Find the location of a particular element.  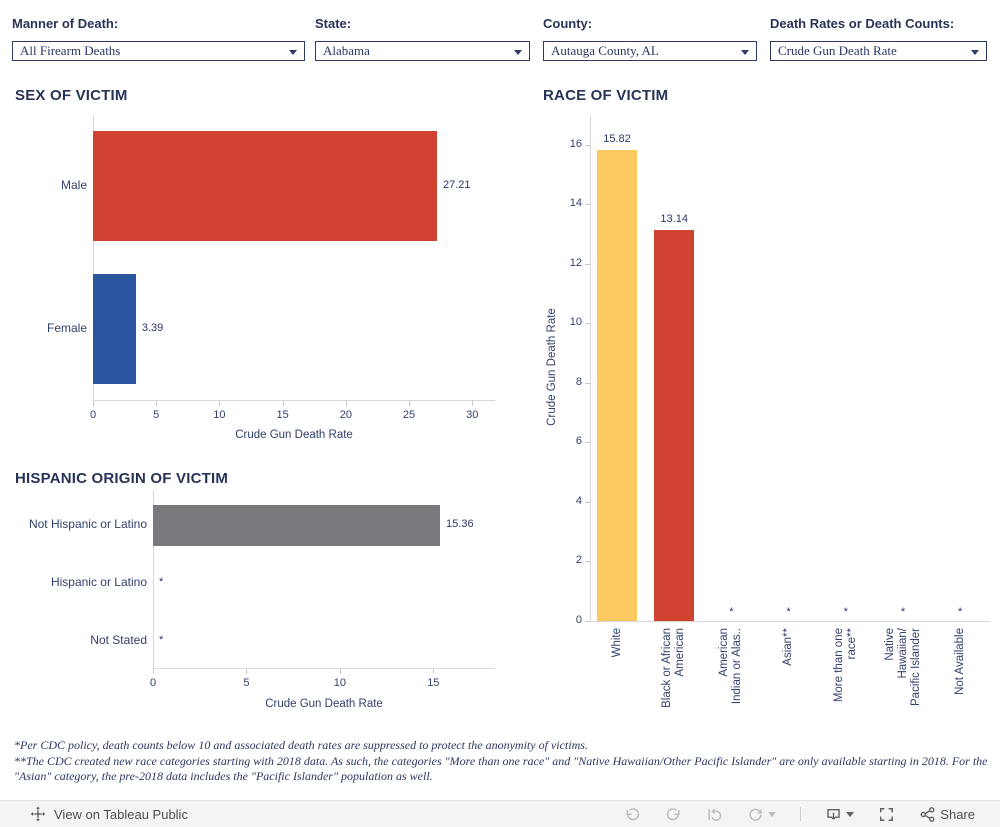

race-tick-label-16: 16 is located at coordinates (575, 143).